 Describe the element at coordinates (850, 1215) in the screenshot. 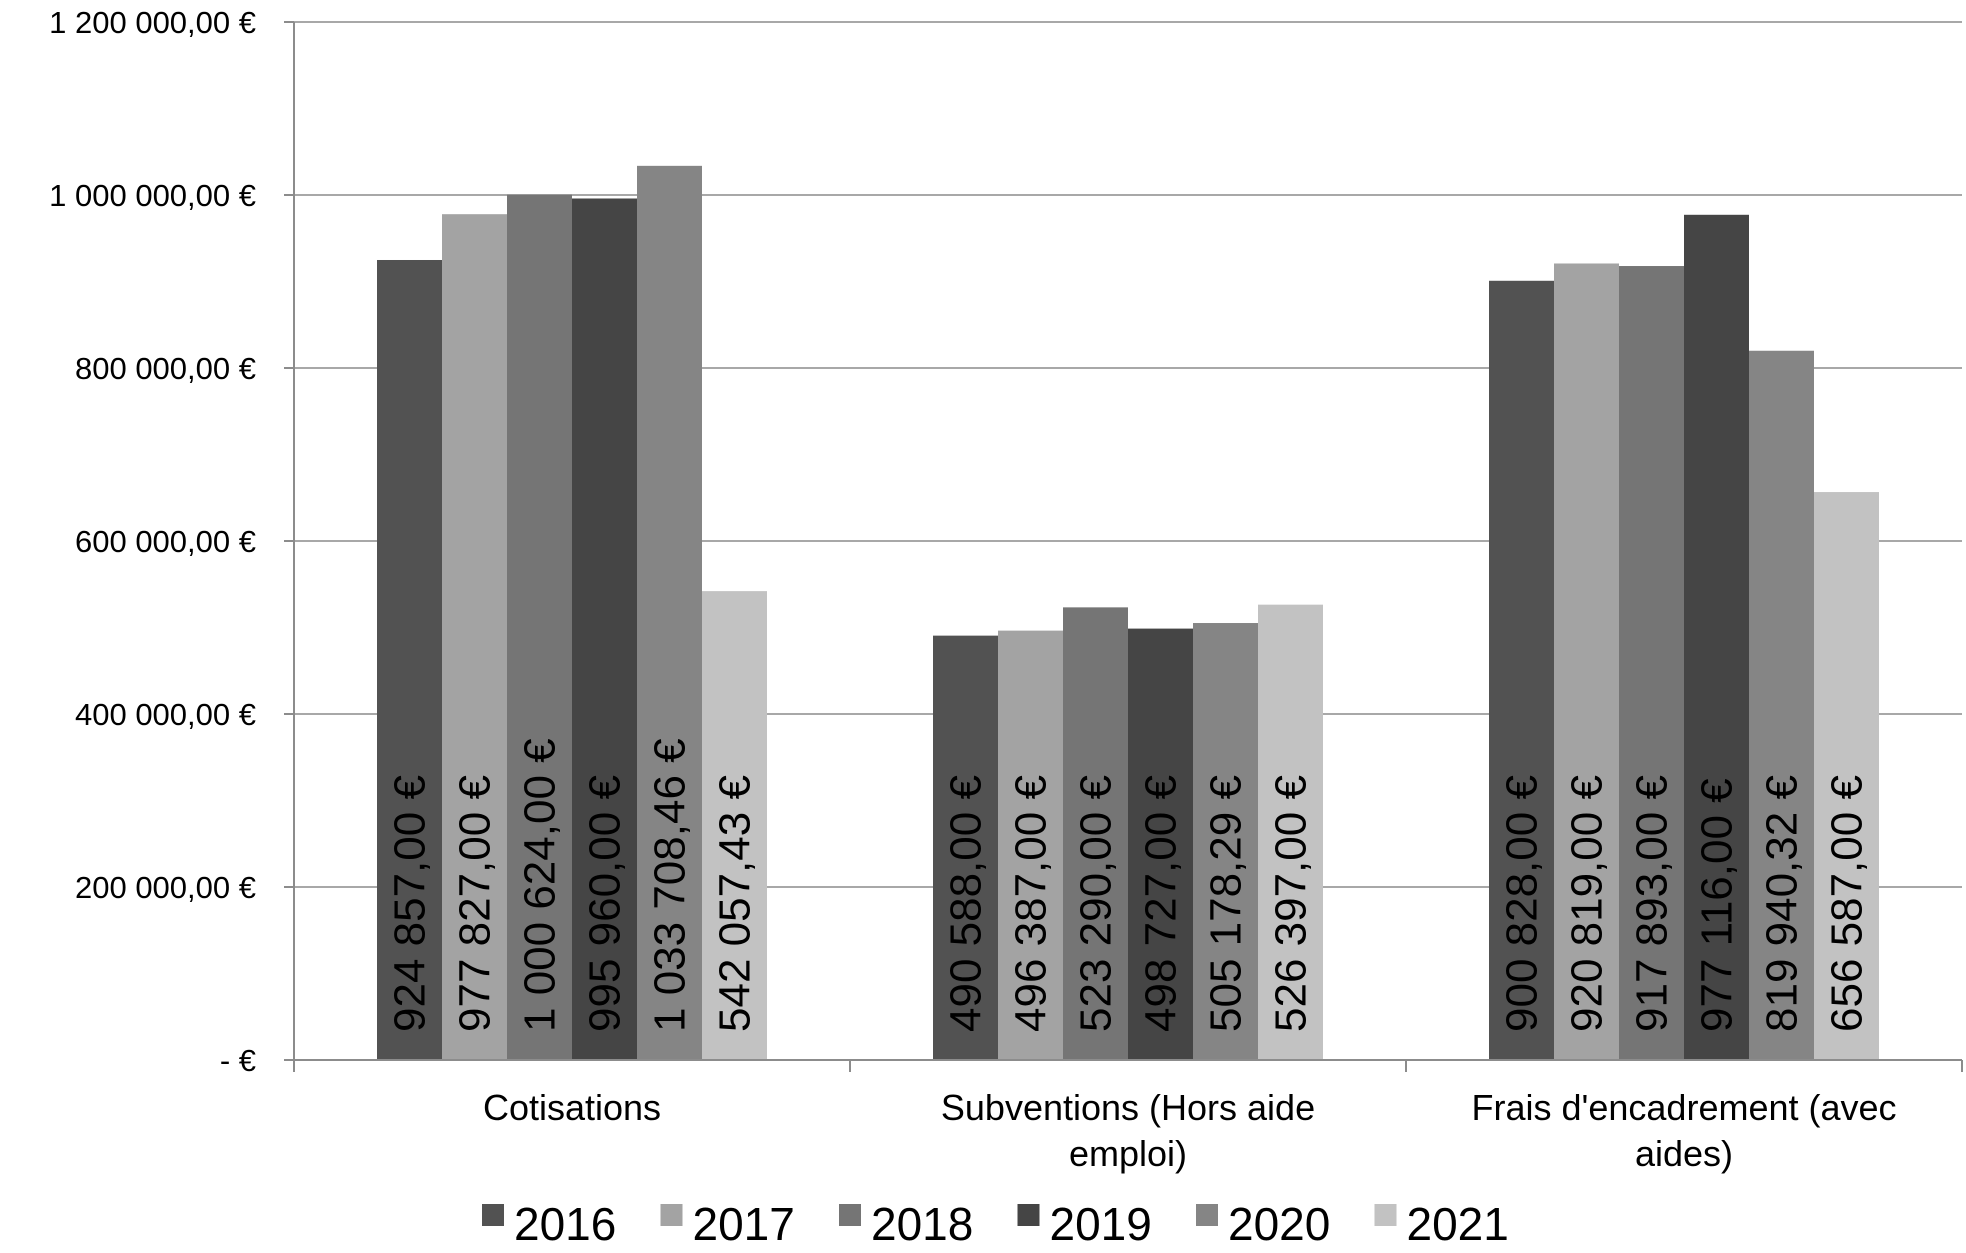

I see `legend-swatch-2018` at that location.